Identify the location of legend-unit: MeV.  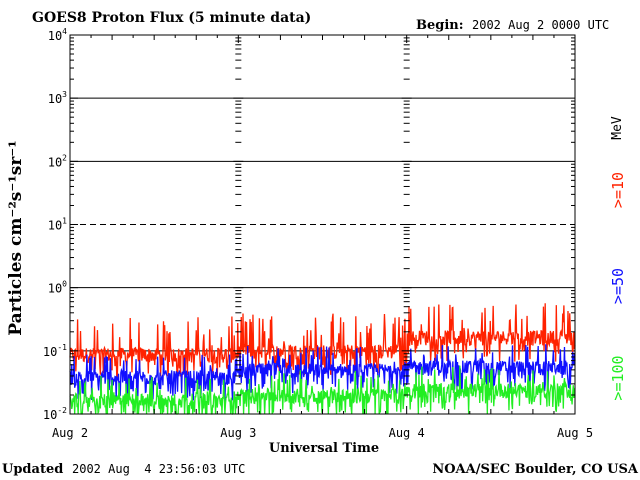
(617, 128).